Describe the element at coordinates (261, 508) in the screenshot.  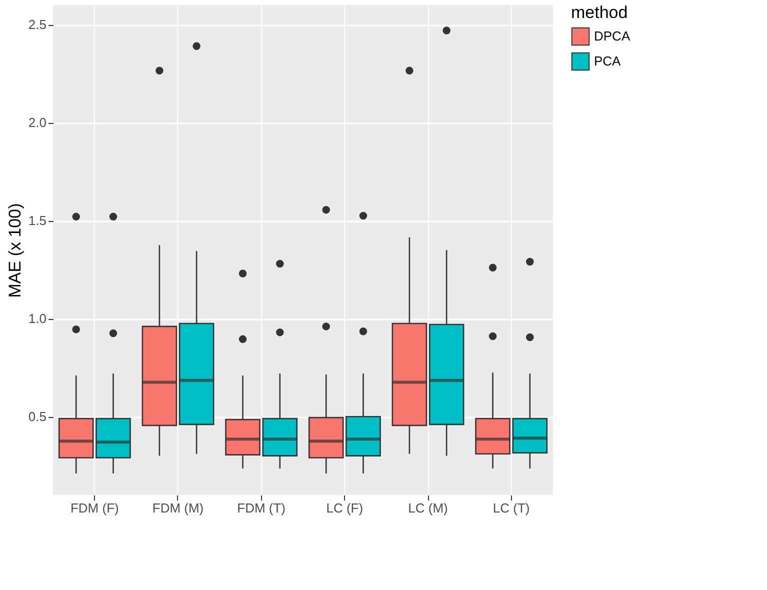
I see `x-tick-label: FDM (T)` at that location.